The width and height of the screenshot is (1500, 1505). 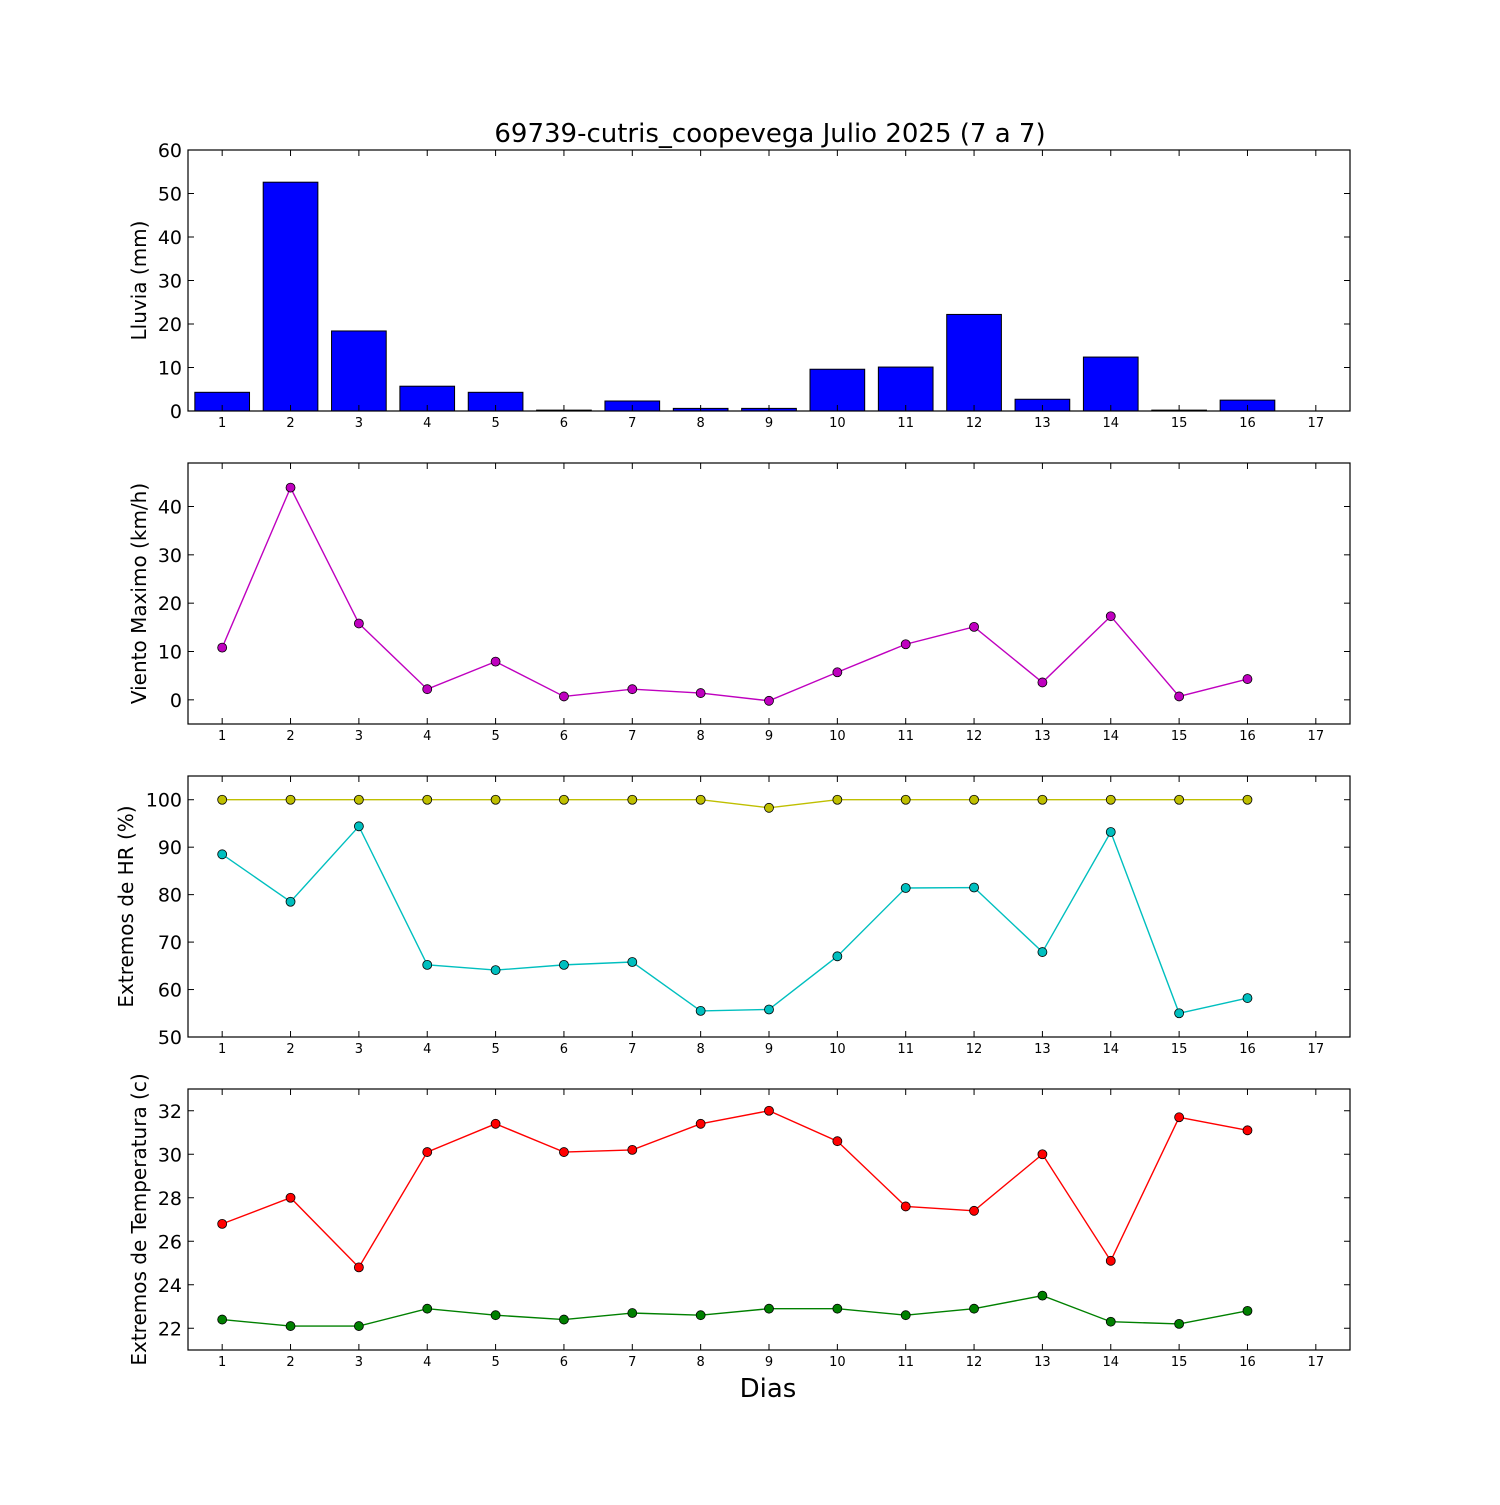 I want to click on y-axis-label: Viento Maximo (km/h), so click(x=139, y=593).